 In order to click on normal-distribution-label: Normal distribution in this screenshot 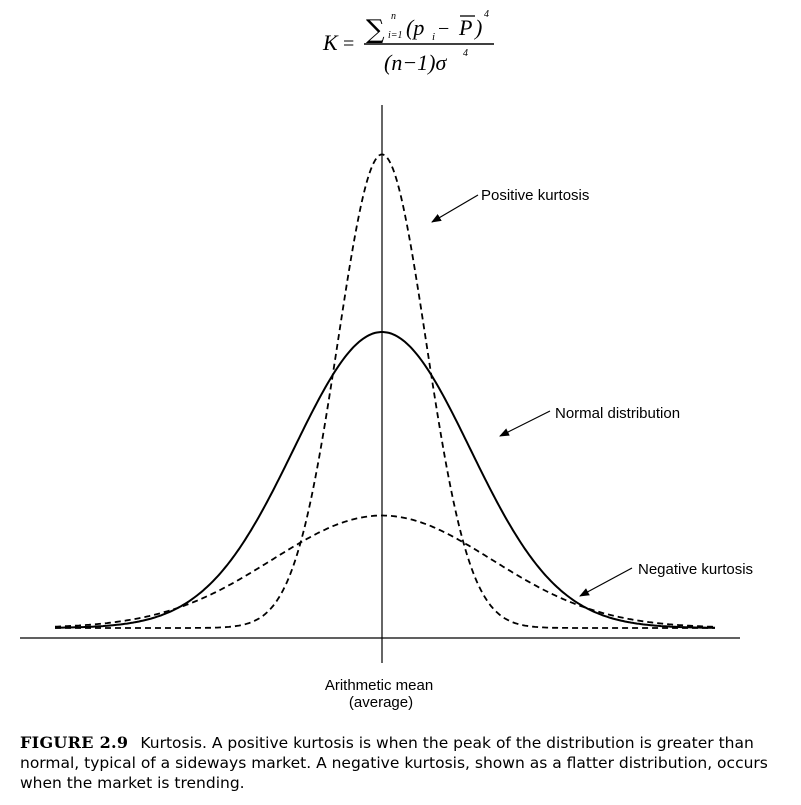, I will do `click(617, 413)`.